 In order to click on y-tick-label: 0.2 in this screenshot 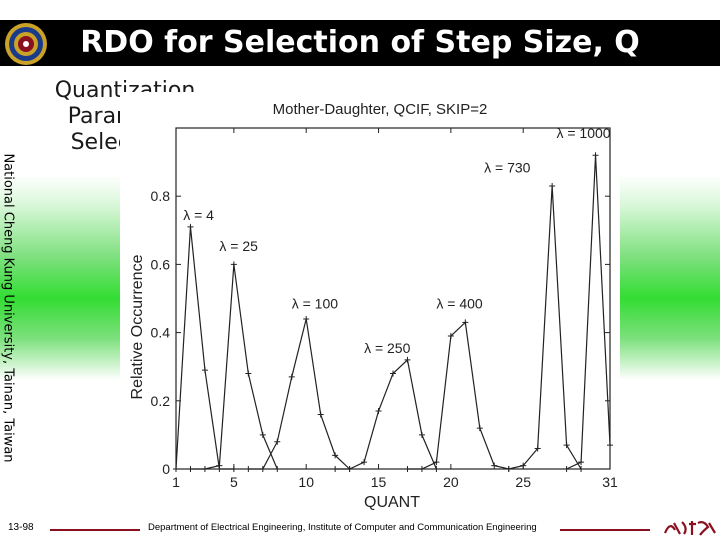, I will do `click(161, 401)`.